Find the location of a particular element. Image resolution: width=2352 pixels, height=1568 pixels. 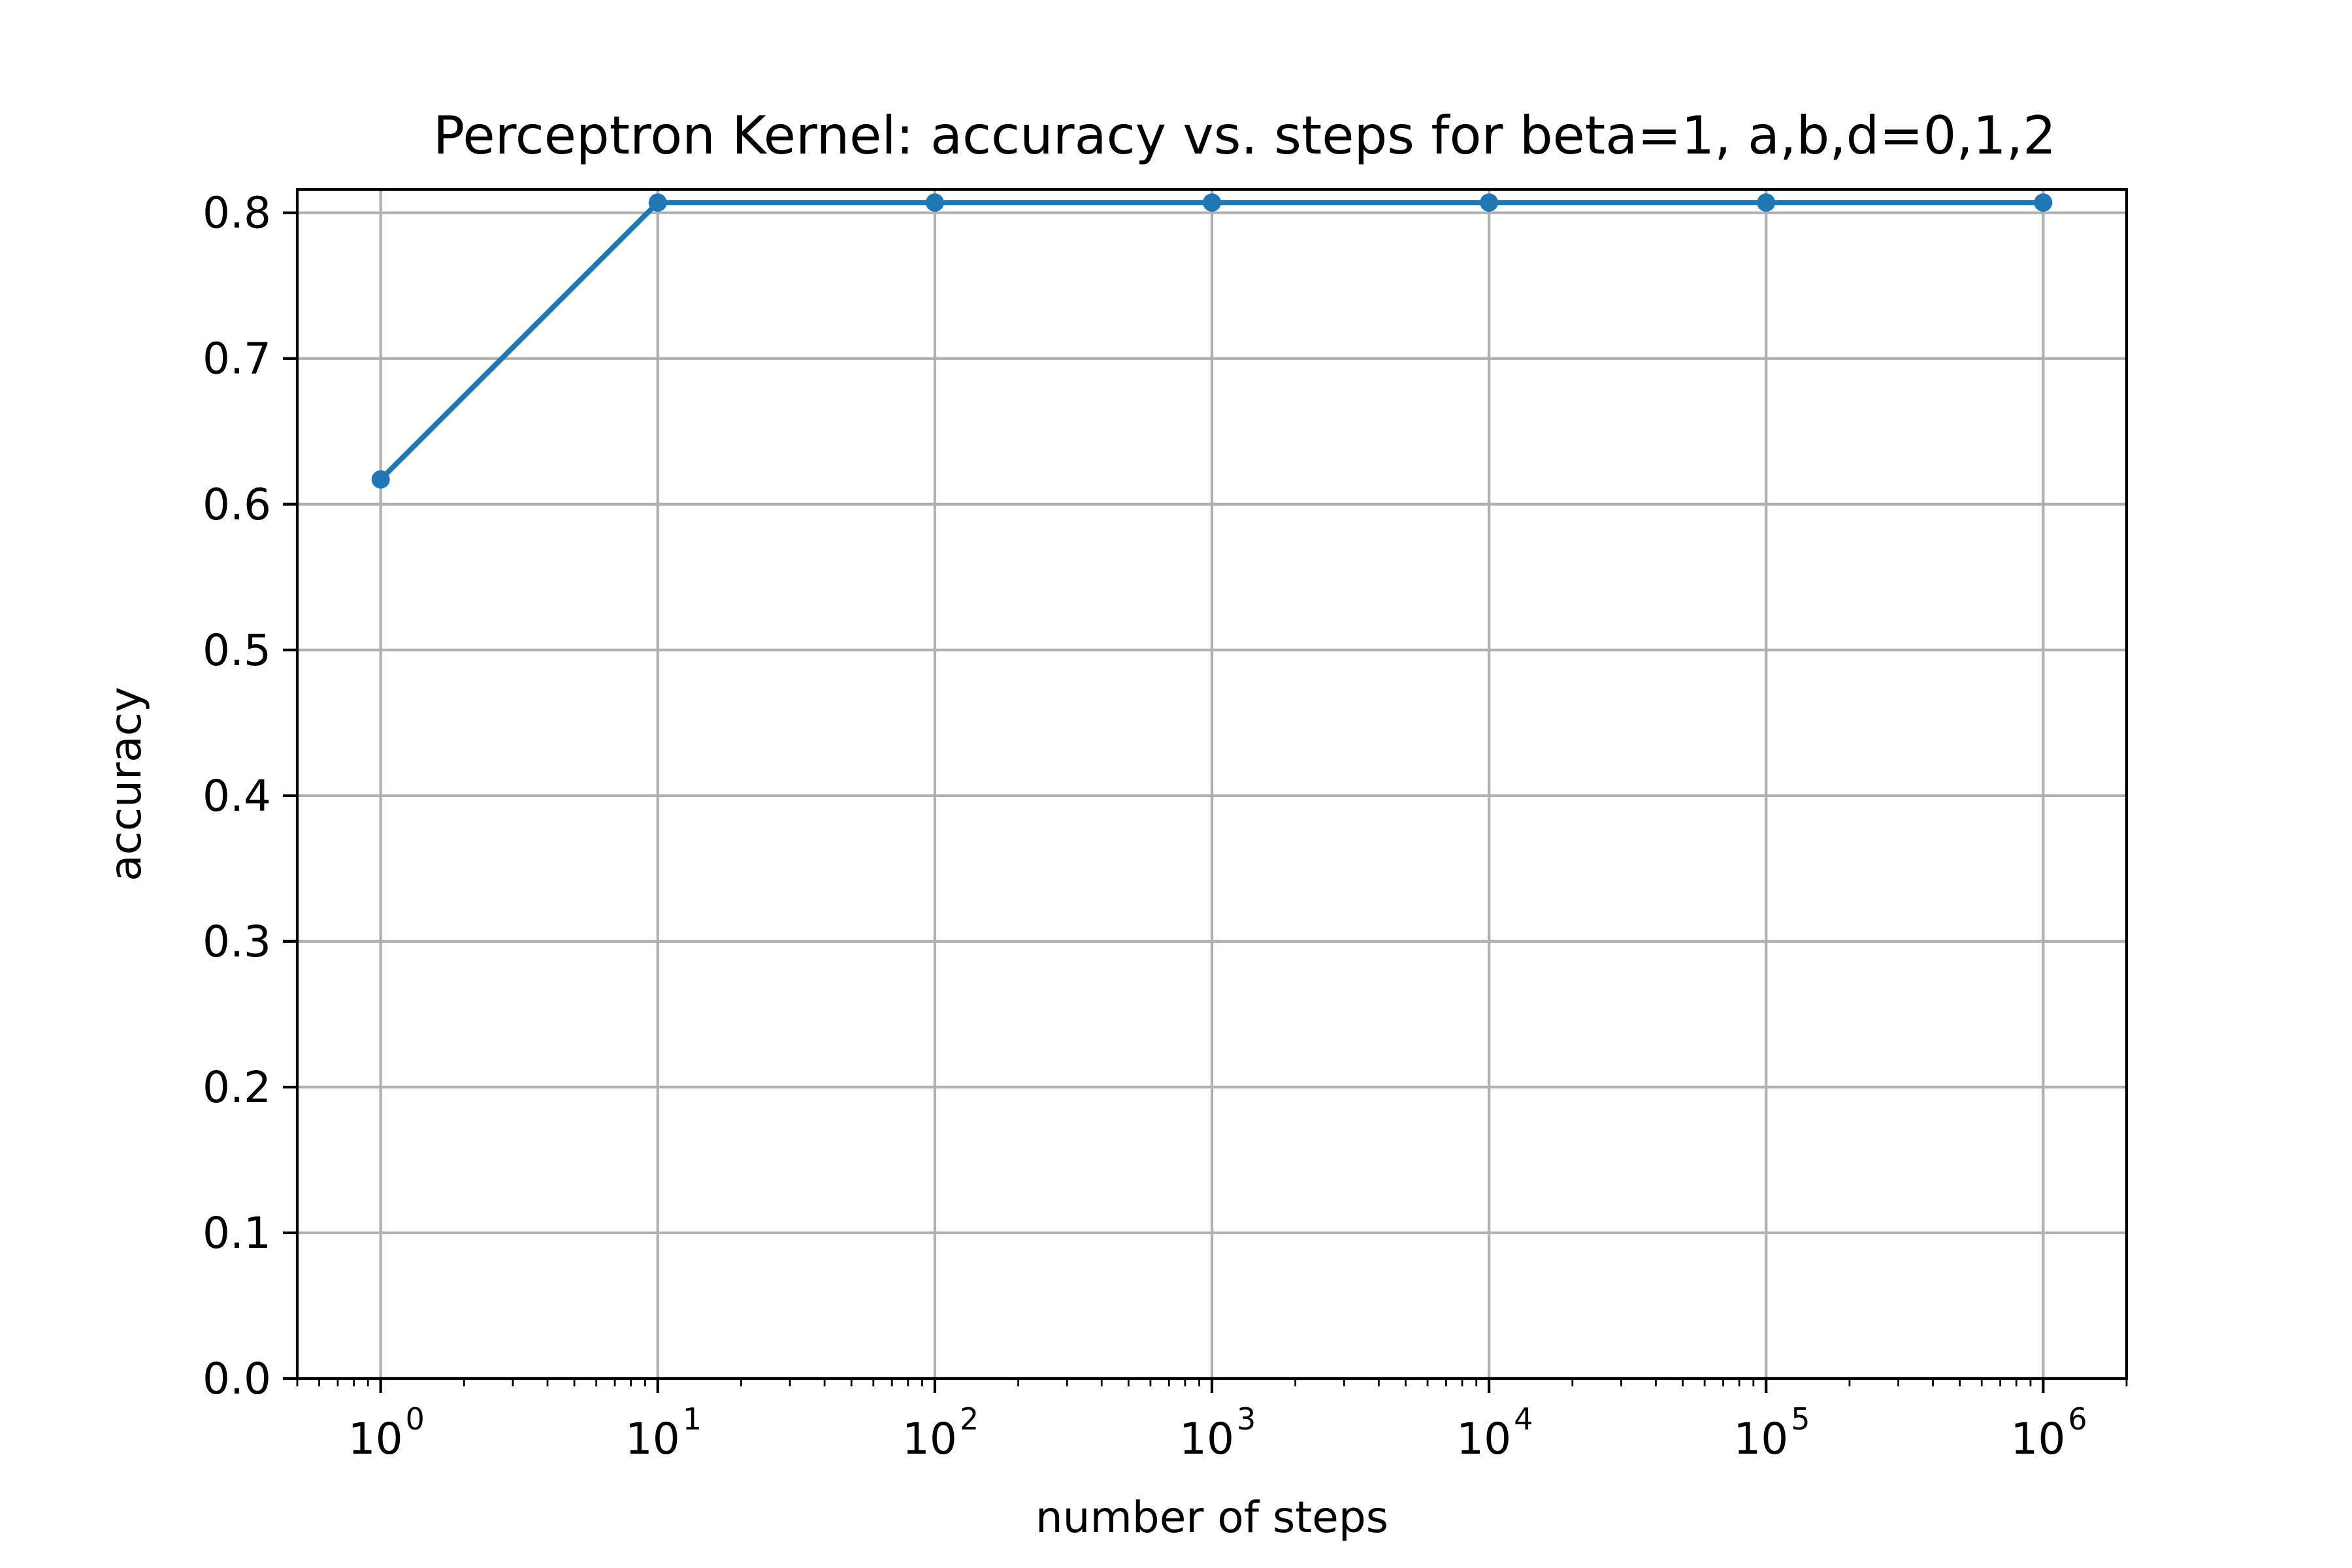

x-tick-label: 10 5 is located at coordinates (1771, 1432).